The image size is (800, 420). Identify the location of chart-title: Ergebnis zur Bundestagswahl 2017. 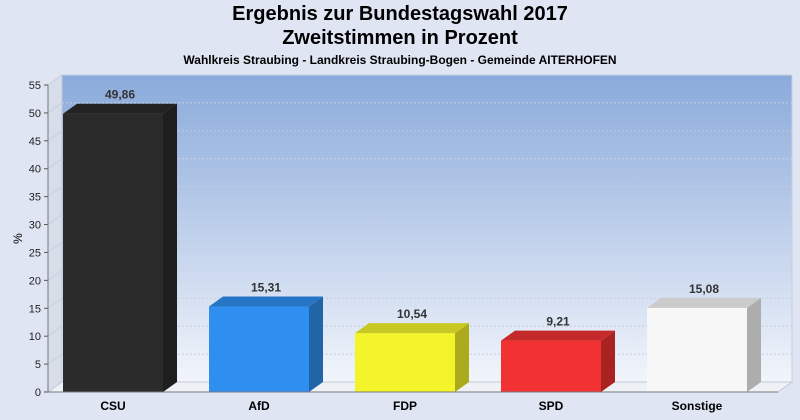
(400, 14).